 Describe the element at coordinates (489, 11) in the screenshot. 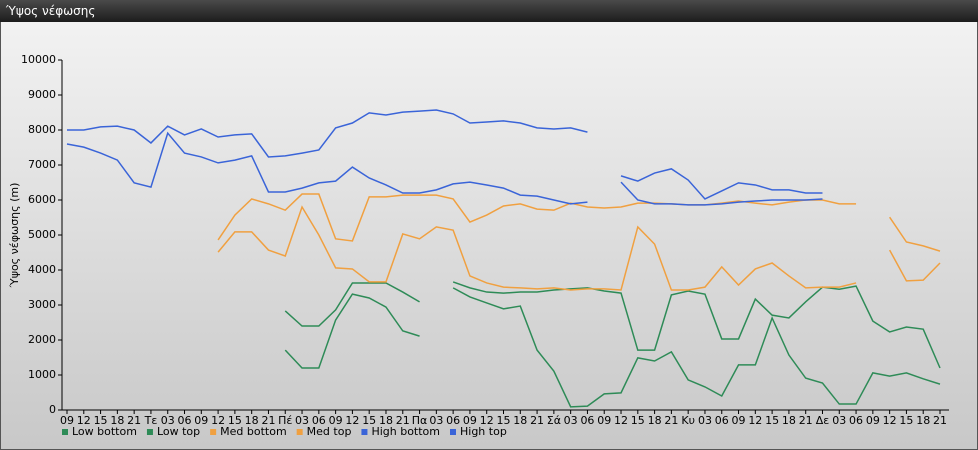

I see `widget-title: Ύψος νέφωσης` at that location.